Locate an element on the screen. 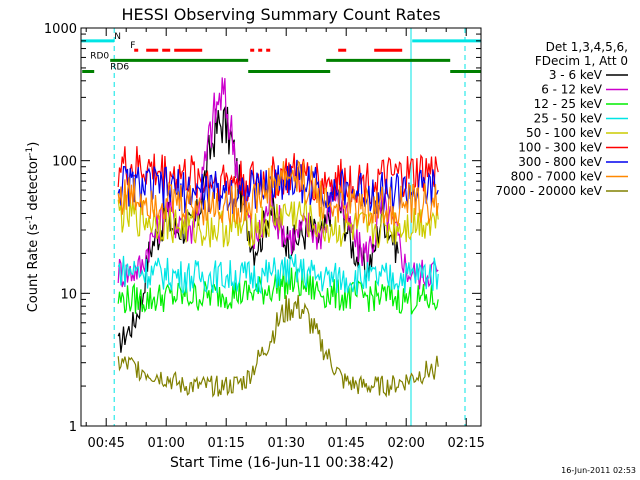 The image size is (640, 480). state-label-n: N is located at coordinates (117, 37).